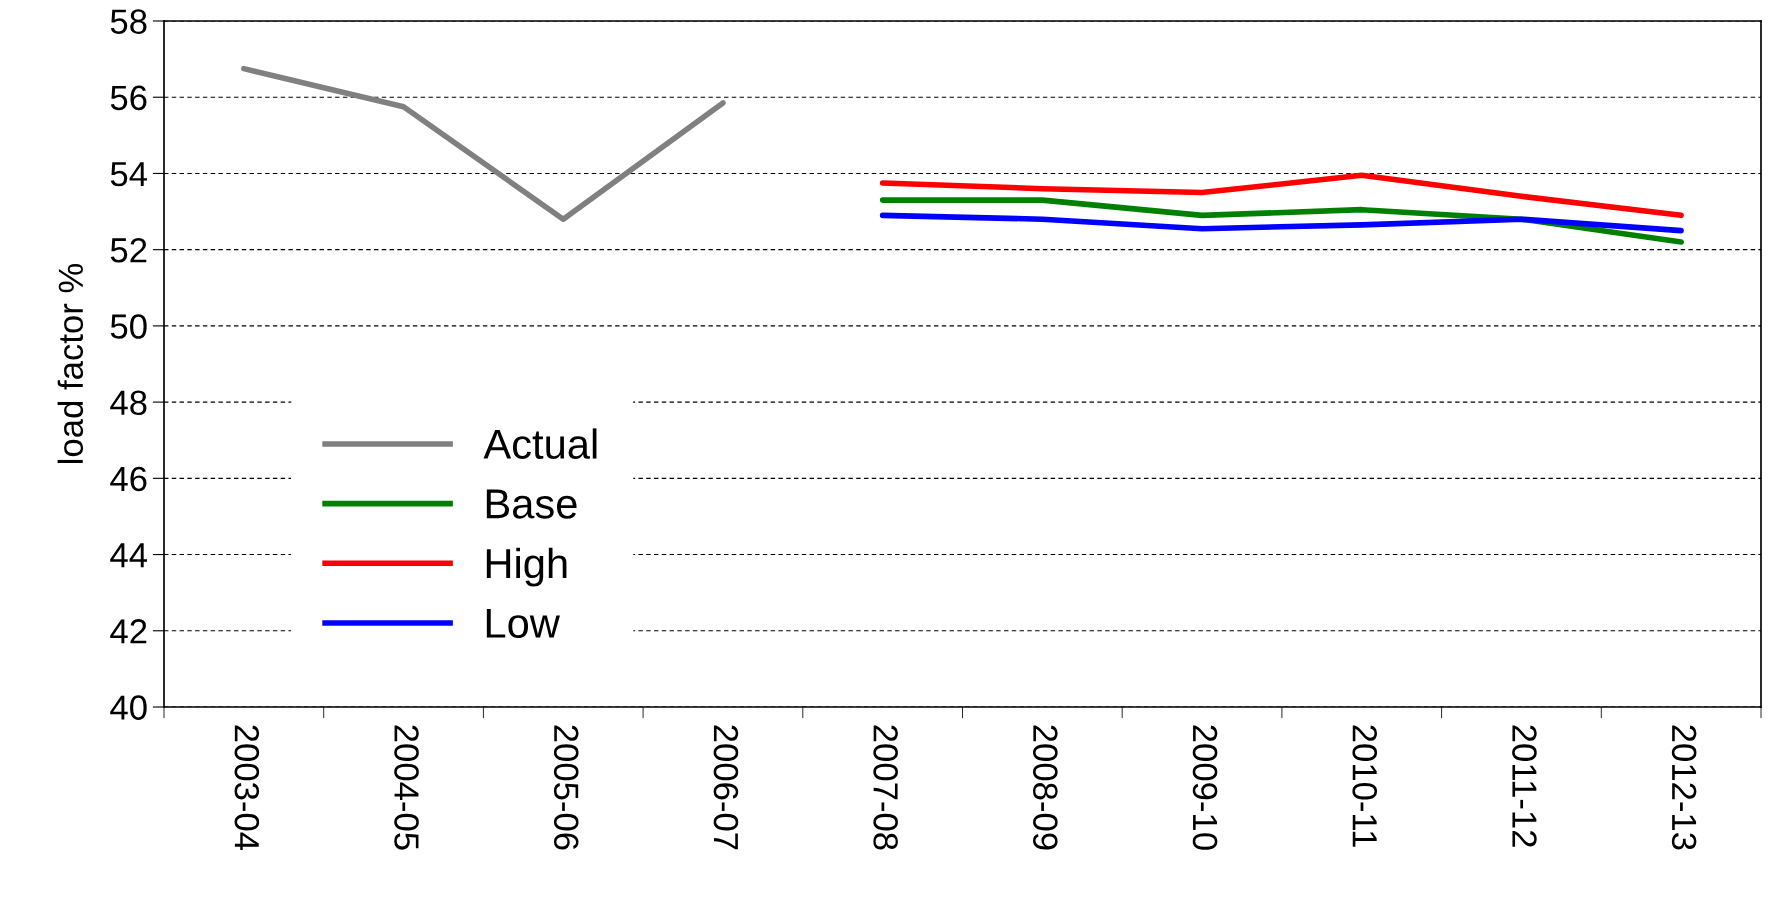 The width and height of the screenshot is (1774, 897). Describe the element at coordinates (128, 403) in the screenshot. I see `y-tick-label: 48` at that location.